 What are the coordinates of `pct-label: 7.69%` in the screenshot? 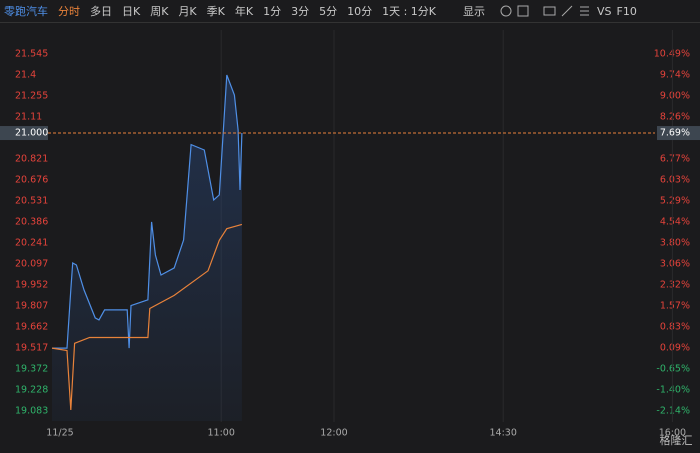 It's located at (675, 133).